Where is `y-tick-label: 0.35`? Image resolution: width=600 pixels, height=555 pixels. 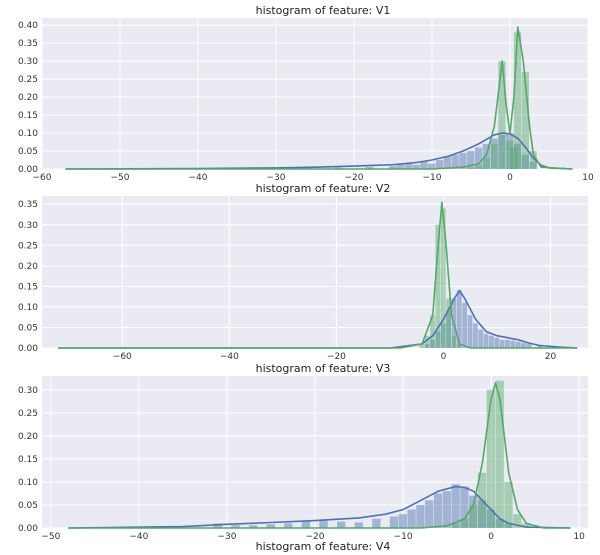
y-tick-label: 0.35 is located at coordinates (28, 205).